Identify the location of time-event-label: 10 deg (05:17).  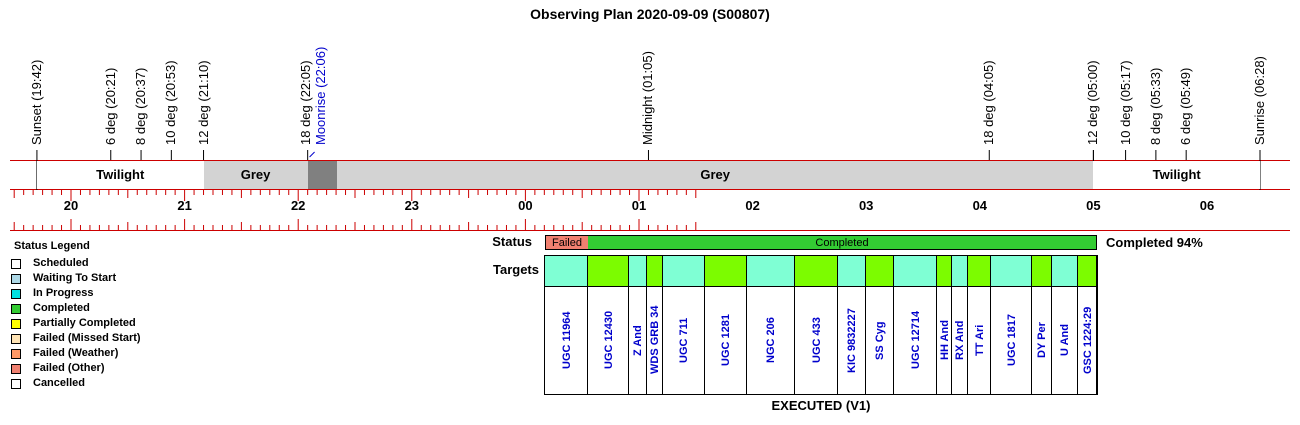
(1125, 102).